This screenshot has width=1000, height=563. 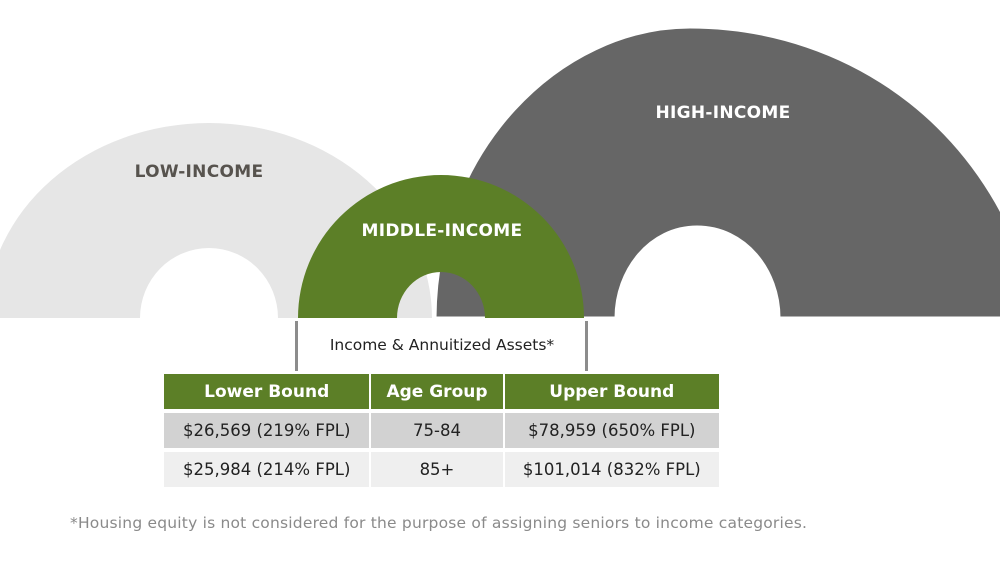 What do you see at coordinates (438, 391) in the screenshot?
I see `header-age-group: Age Group` at bounding box center [438, 391].